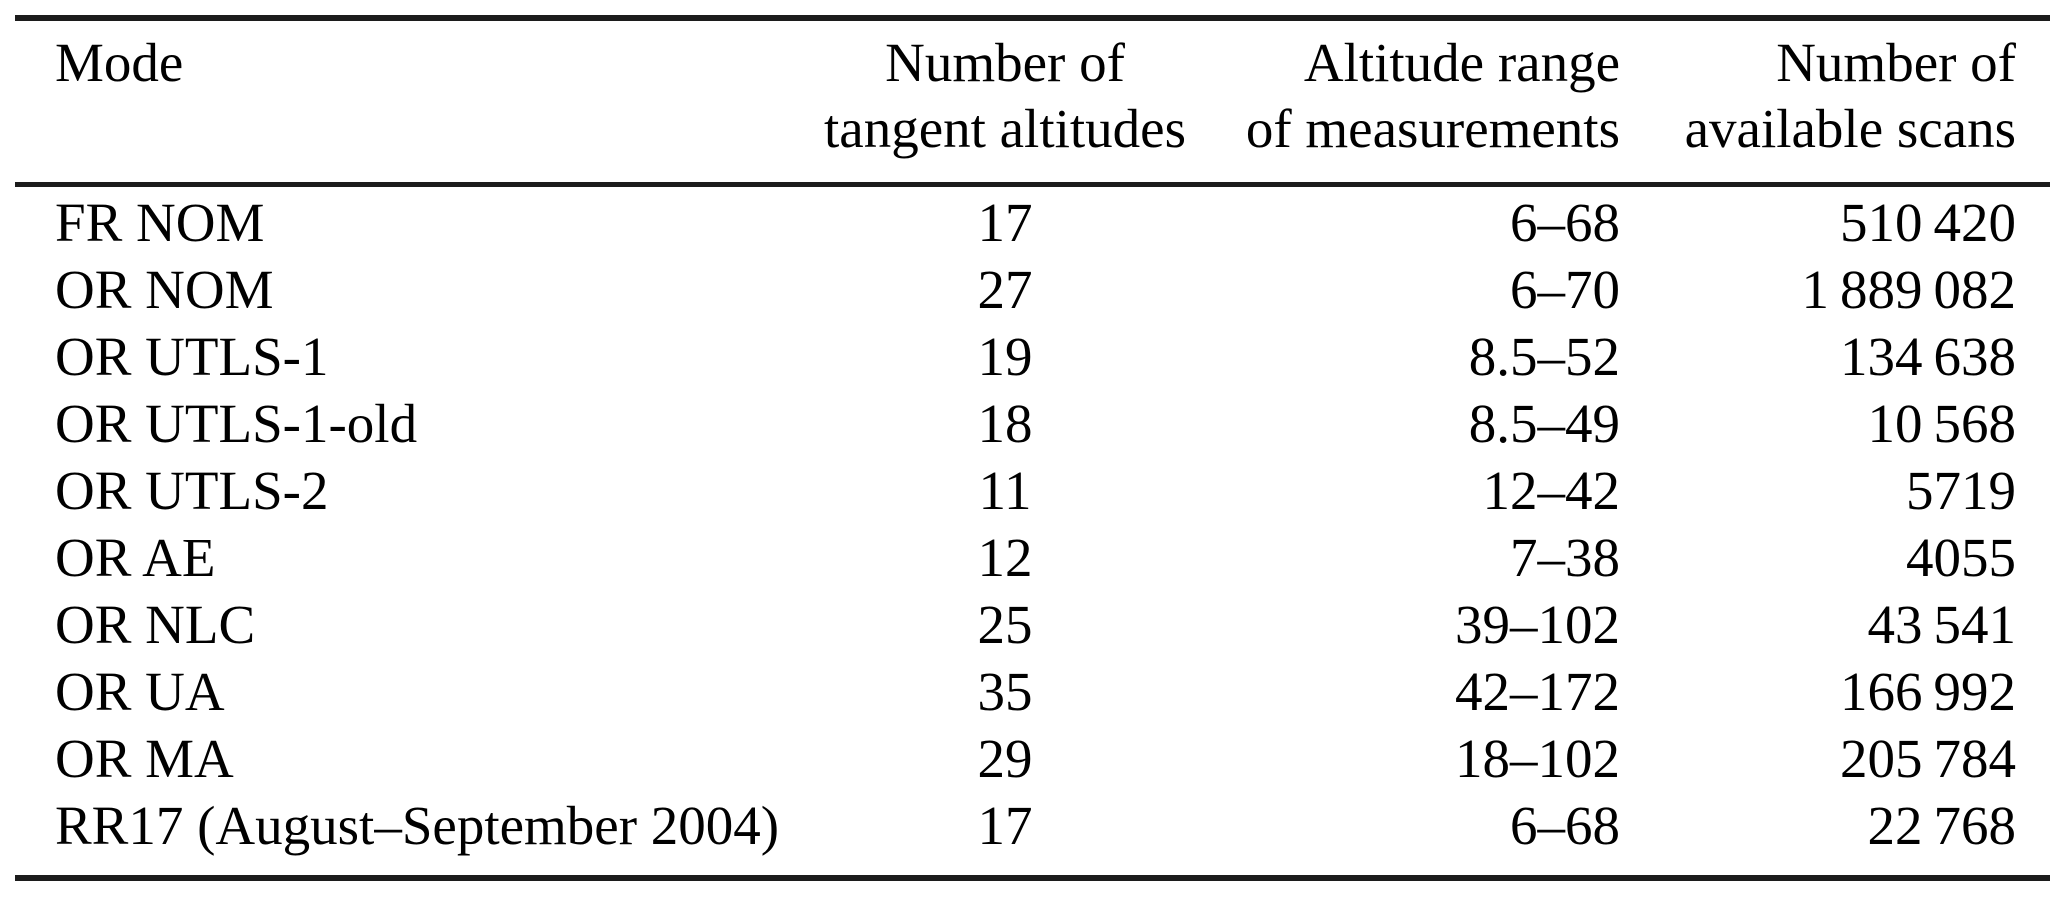 Image resolution: width=2067 pixels, height=898 pixels. I want to click on tangent-altitudes-cell: 19, so click(1005, 356).